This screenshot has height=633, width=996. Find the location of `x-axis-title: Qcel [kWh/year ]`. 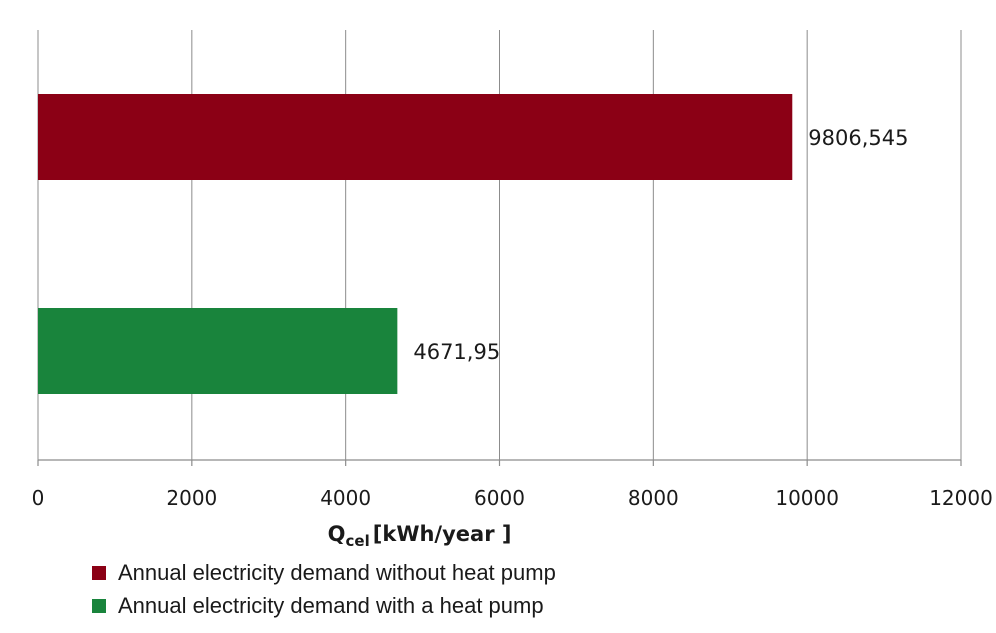

x-axis-title: Qcel [kWh/year ] is located at coordinates (420, 536).